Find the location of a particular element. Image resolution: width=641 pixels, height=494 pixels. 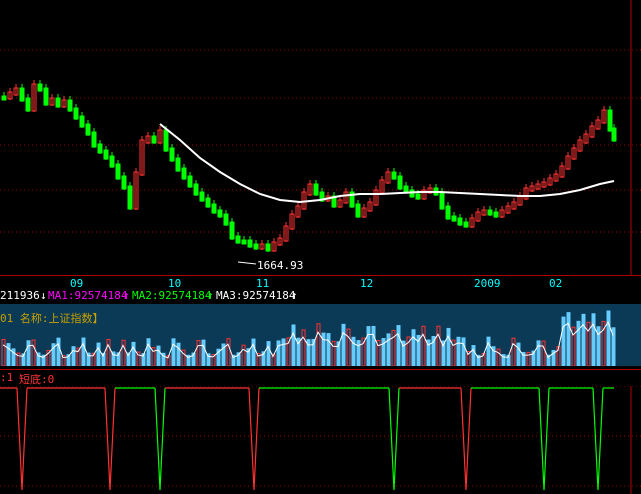

date-tick-label: 2009 is located at coordinates (487, 283).